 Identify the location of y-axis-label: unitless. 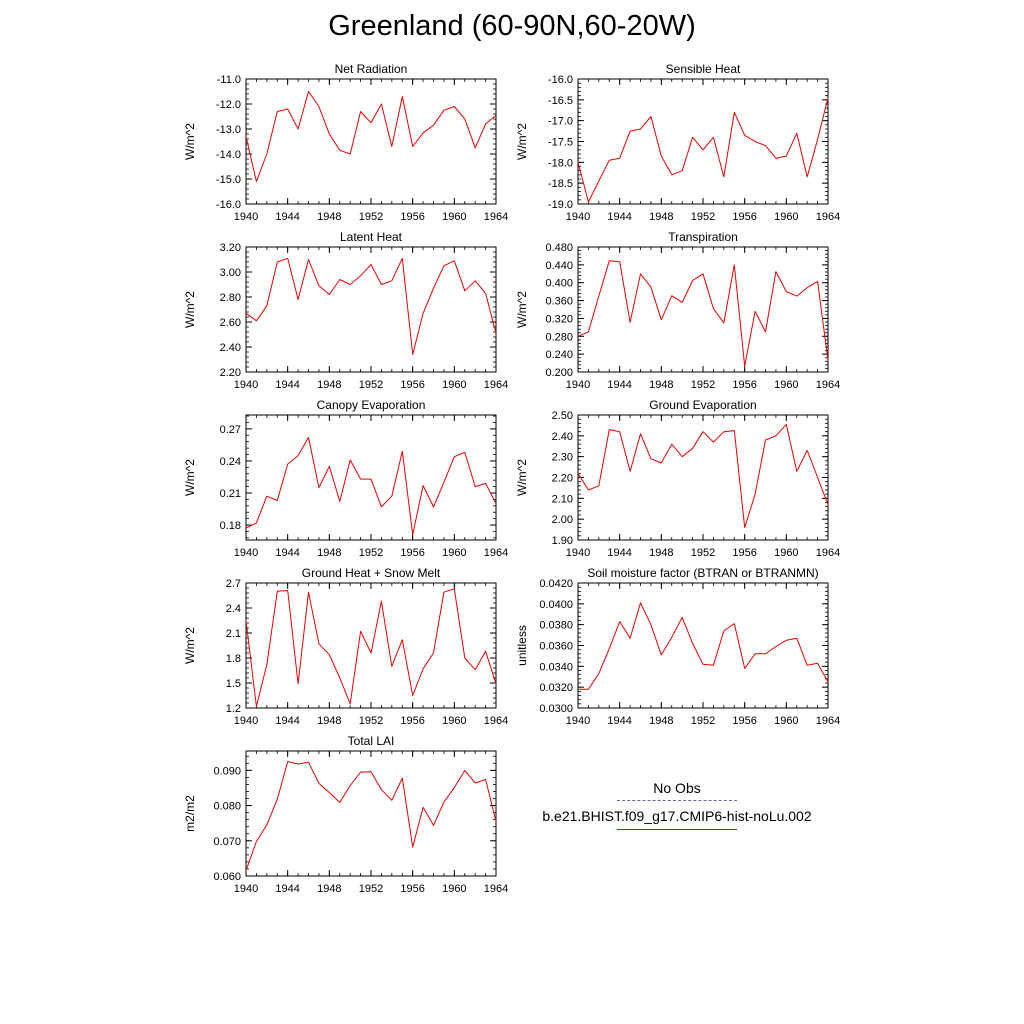
(522, 645).